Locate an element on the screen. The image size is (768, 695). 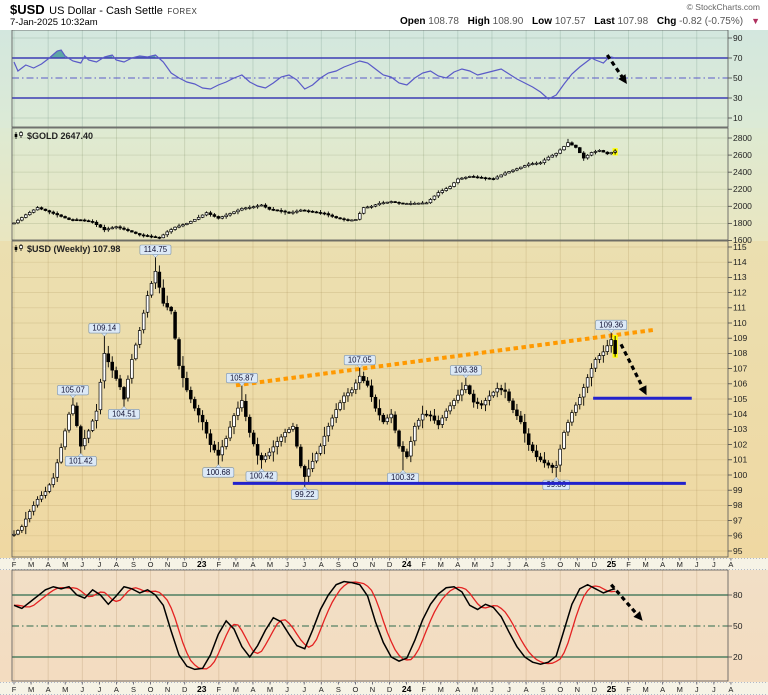
chg-value: -0.82 (-0.75%) is located at coordinates (711, 21).